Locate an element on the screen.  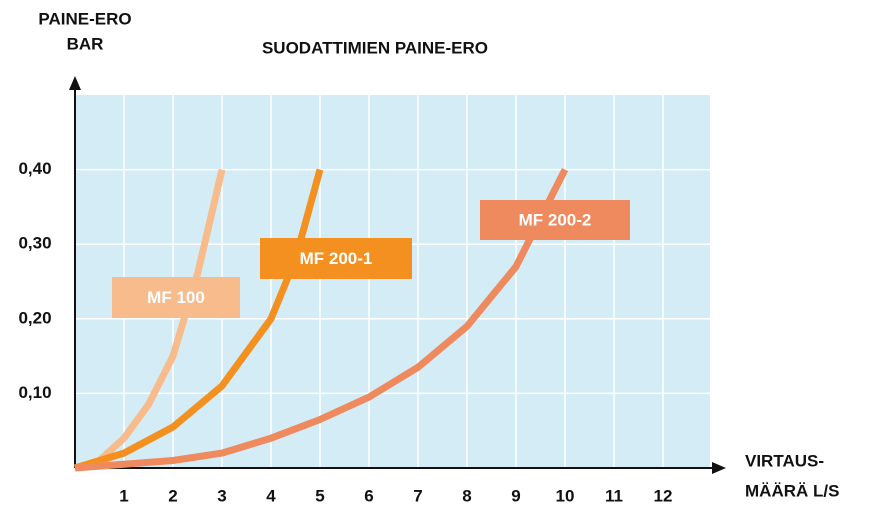
x-tick-label: 5 is located at coordinates (319, 495).